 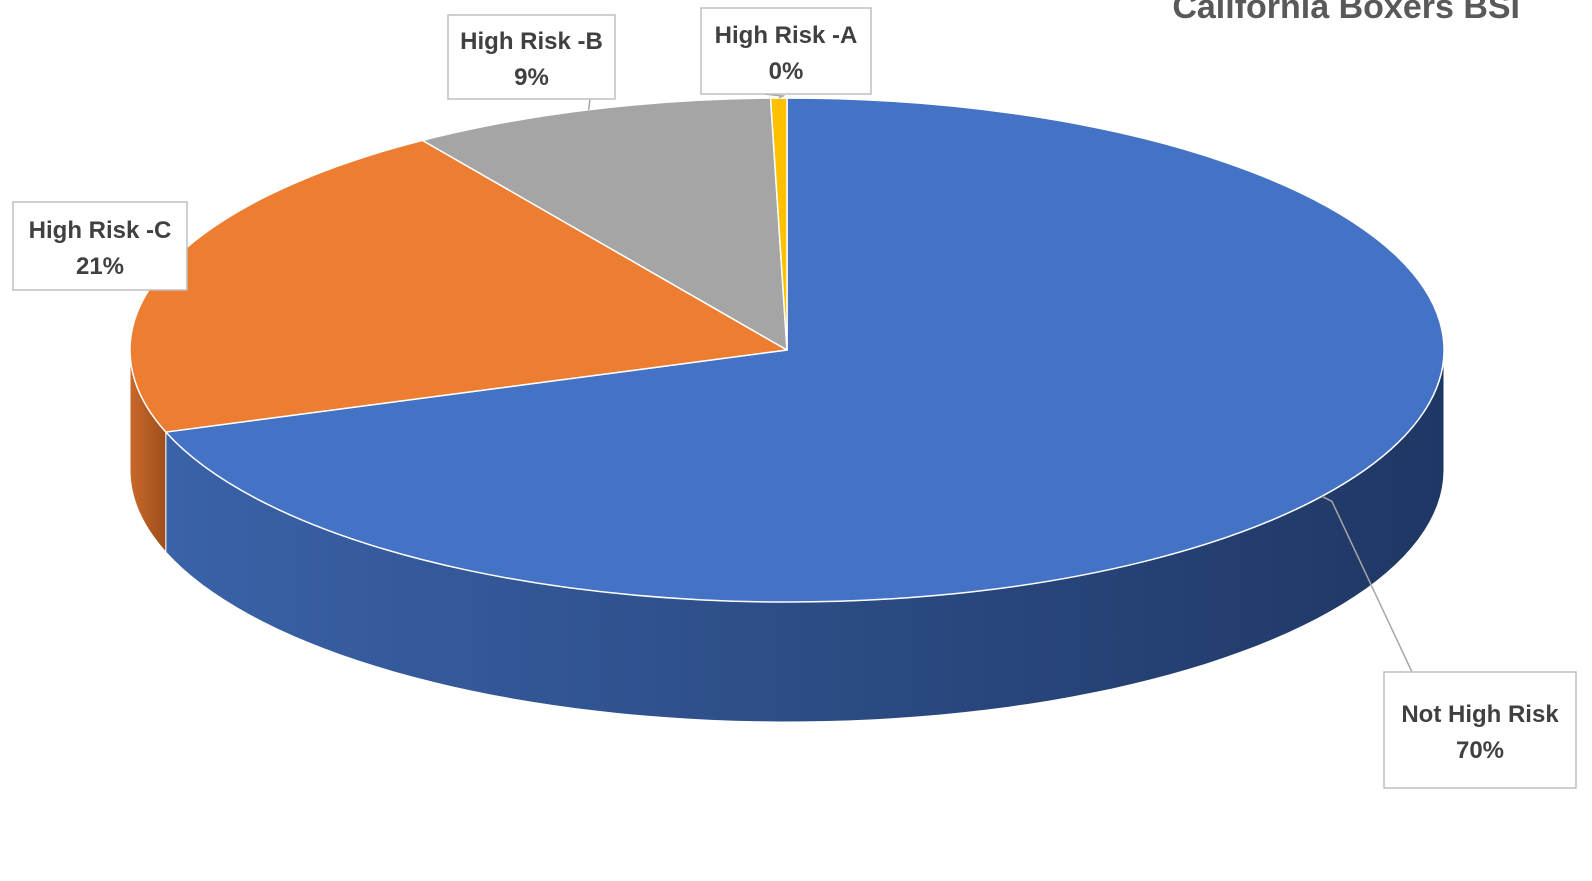 What do you see at coordinates (1480, 714) in the screenshot?
I see `data-label-name: Not High Risk` at bounding box center [1480, 714].